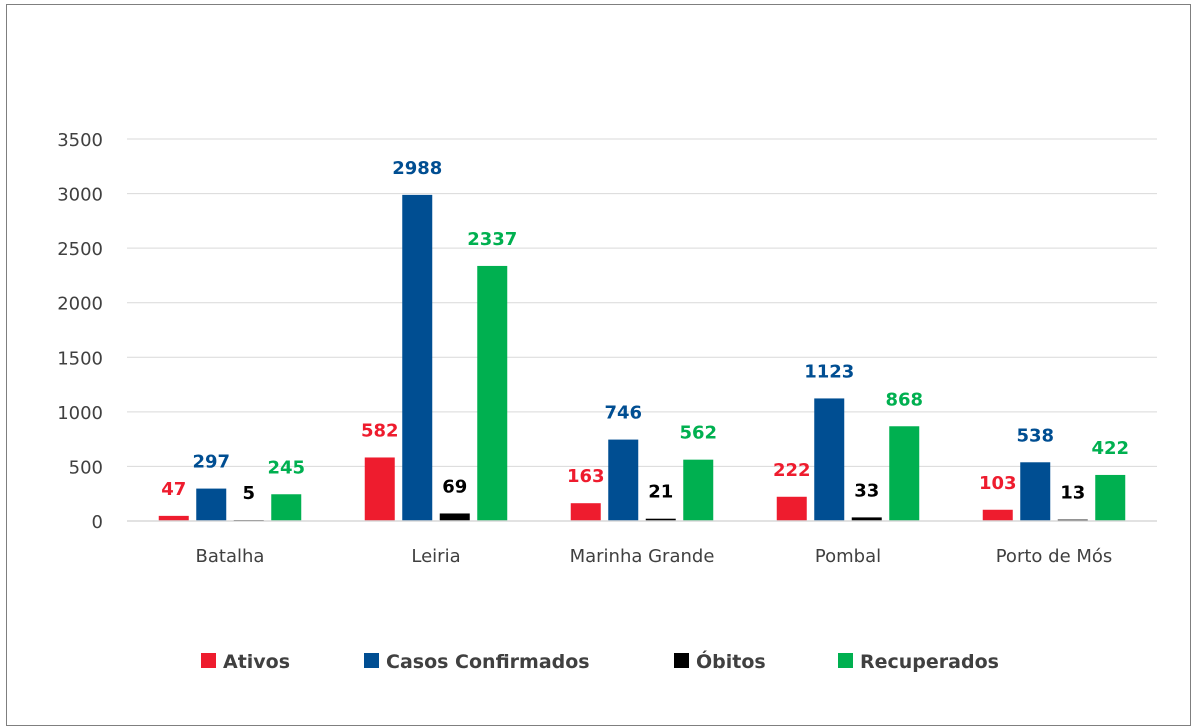 This screenshot has height=728, width=1200. What do you see at coordinates (173, 489) in the screenshot?
I see `data-label: 47` at bounding box center [173, 489].